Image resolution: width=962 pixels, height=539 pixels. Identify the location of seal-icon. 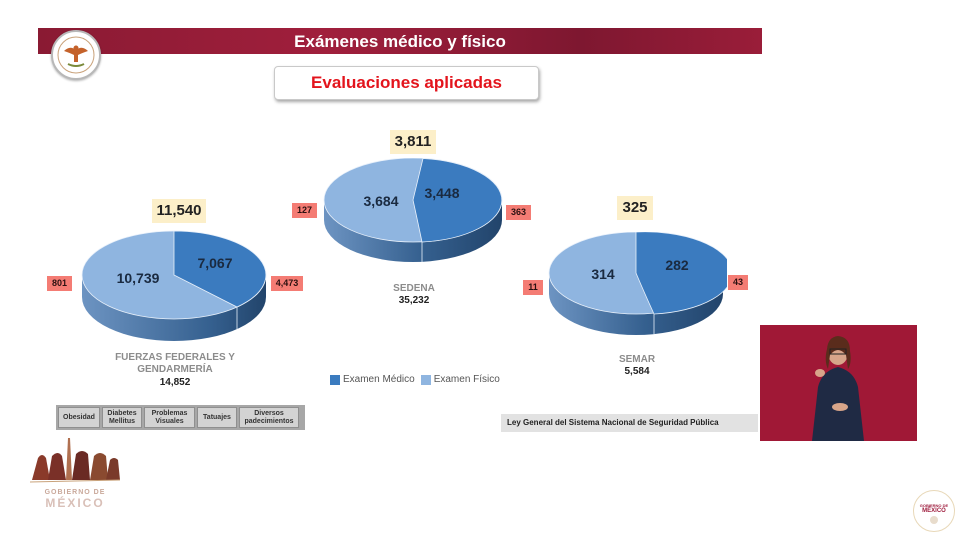
(934, 520).